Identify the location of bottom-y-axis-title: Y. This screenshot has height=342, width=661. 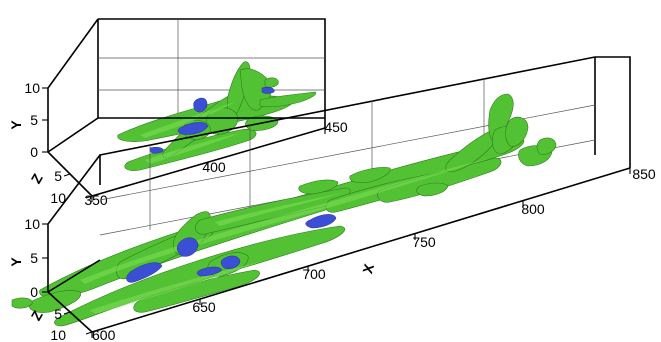
(16, 262).